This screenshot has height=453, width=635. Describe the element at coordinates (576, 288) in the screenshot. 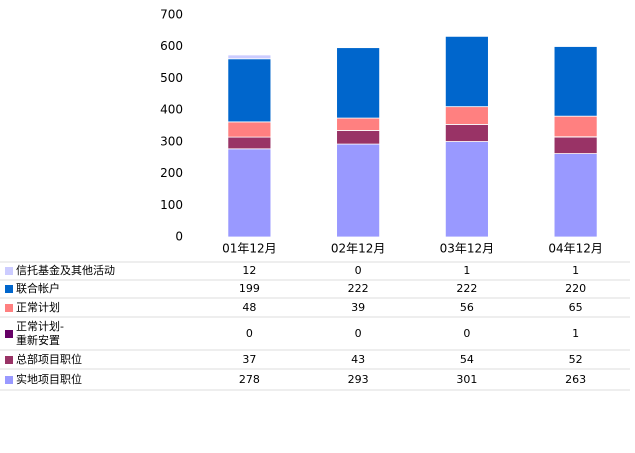

I see `table-value: 220` at that location.